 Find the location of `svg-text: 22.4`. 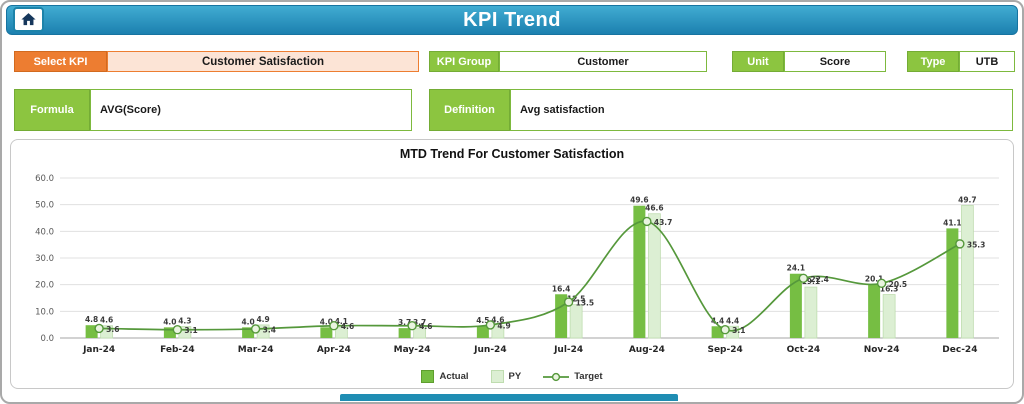

svg-text: 22.4 is located at coordinates (819, 279).